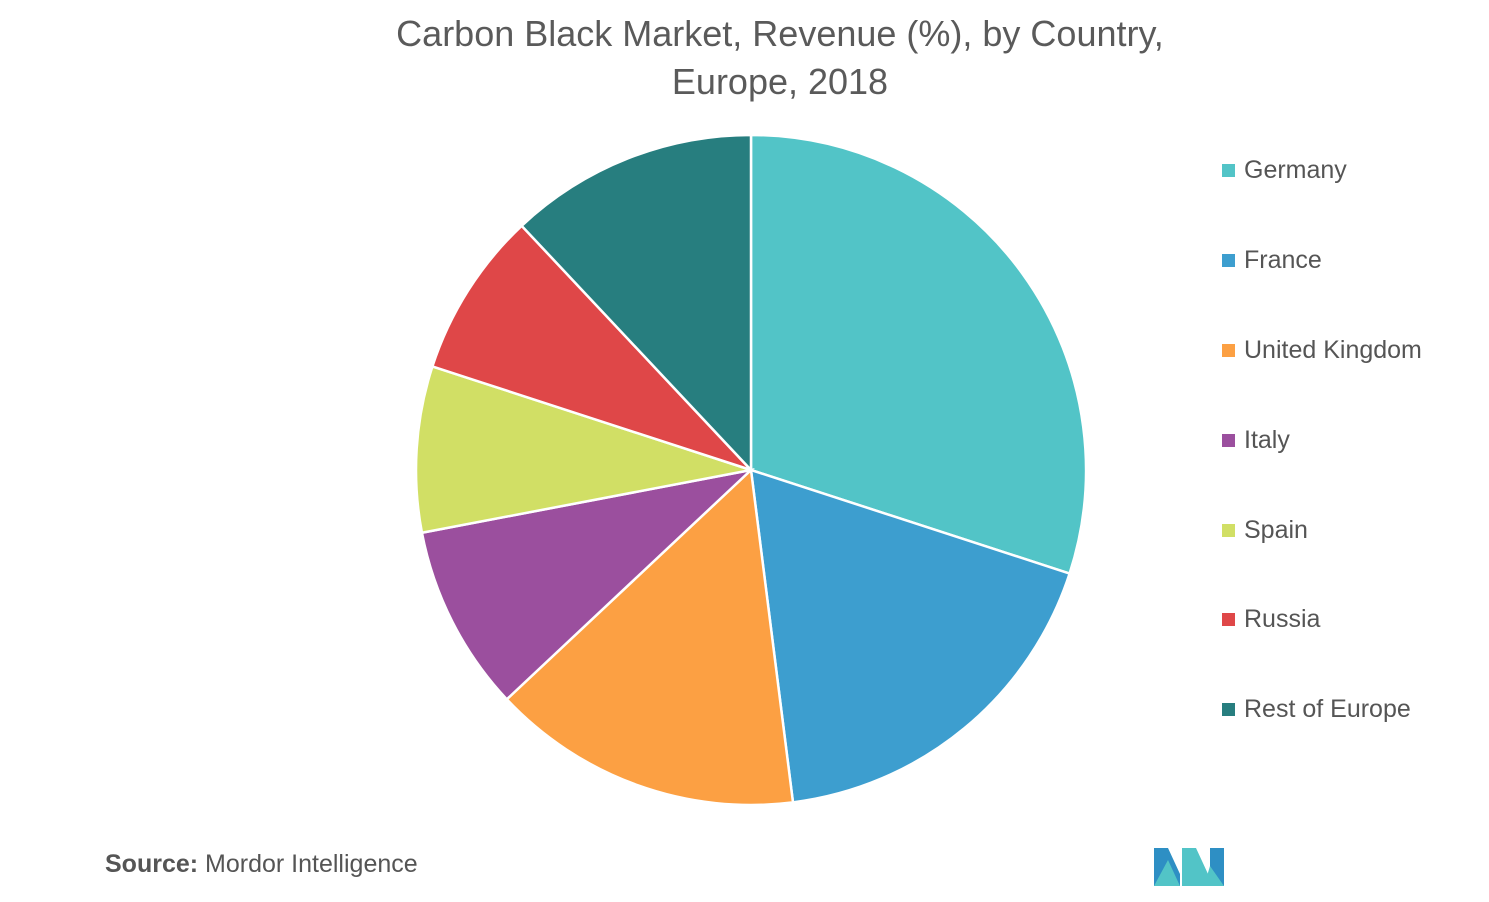 This screenshot has height=902, width=1489. I want to click on pie-slice-germany, so click(918, 354).